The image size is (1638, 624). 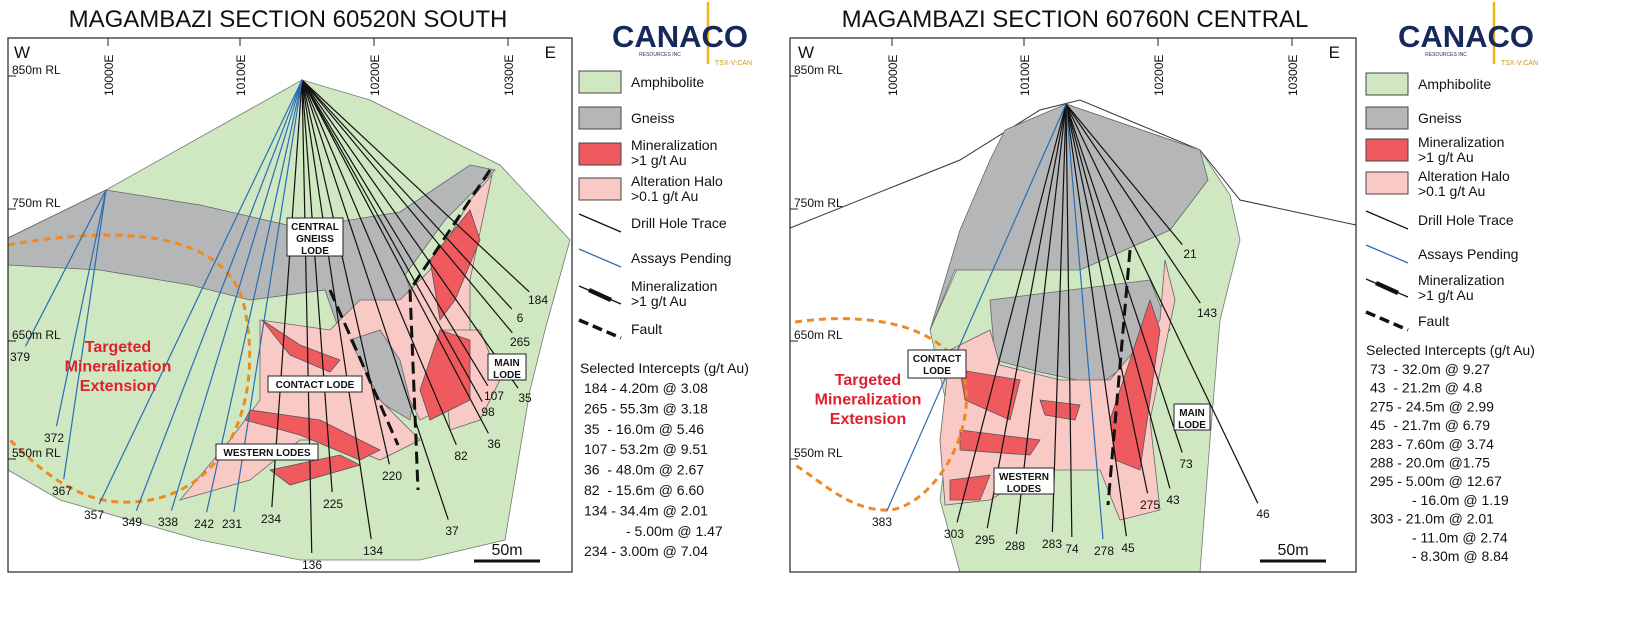 I want to click on hole-label: 295, so click(x=985, y=540).